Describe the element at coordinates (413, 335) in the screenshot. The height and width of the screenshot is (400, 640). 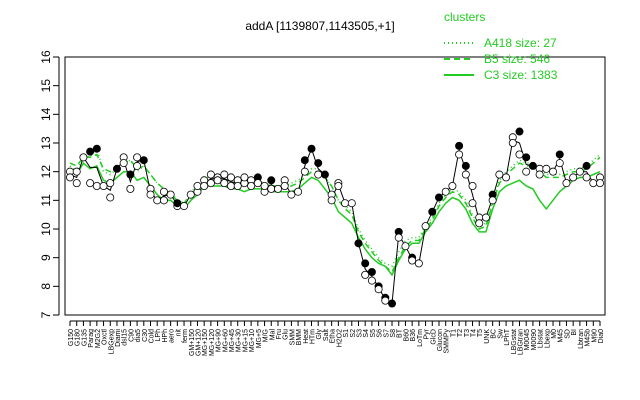
I see `x-tick-label: B36` at that location.